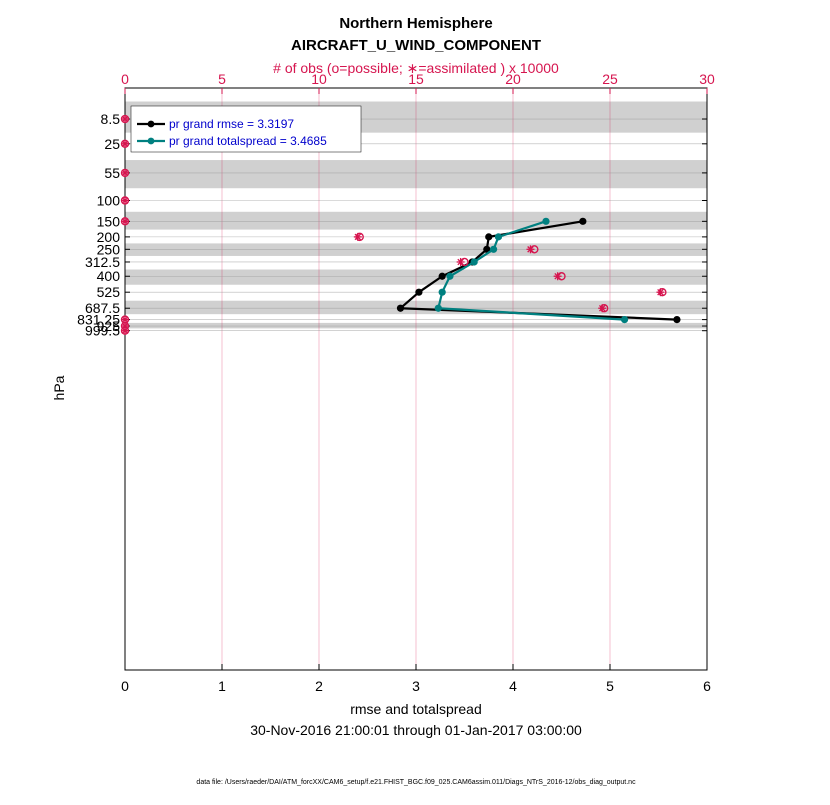 Image resolution: width=830 pixels, height=805 pixels. I want to click on y-tick-label: 55, so click(112, 173).